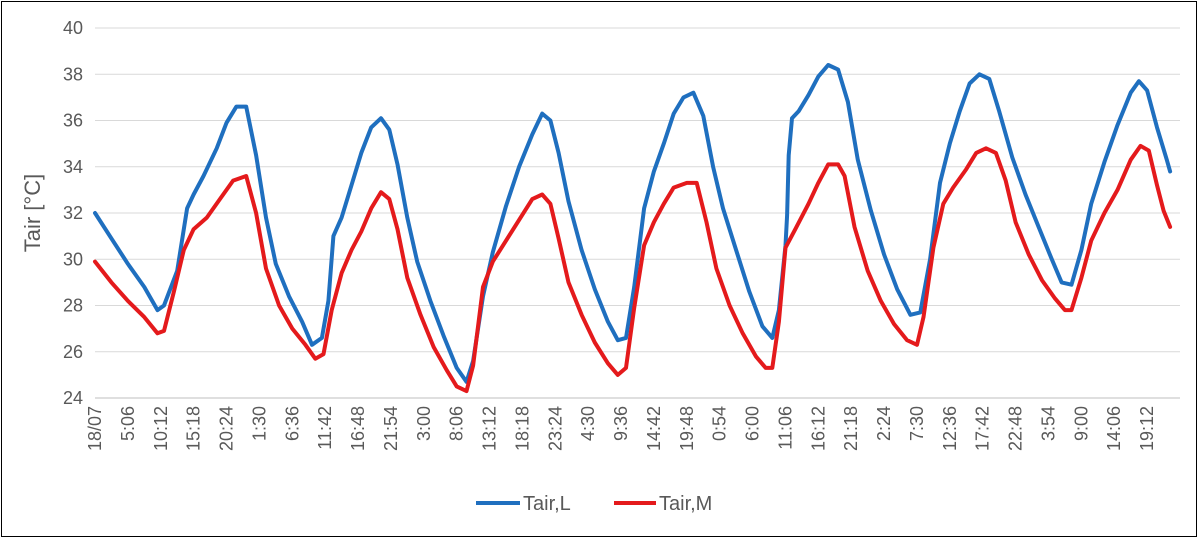  I want to click on y-tick-label: 30, so click(73, 259).